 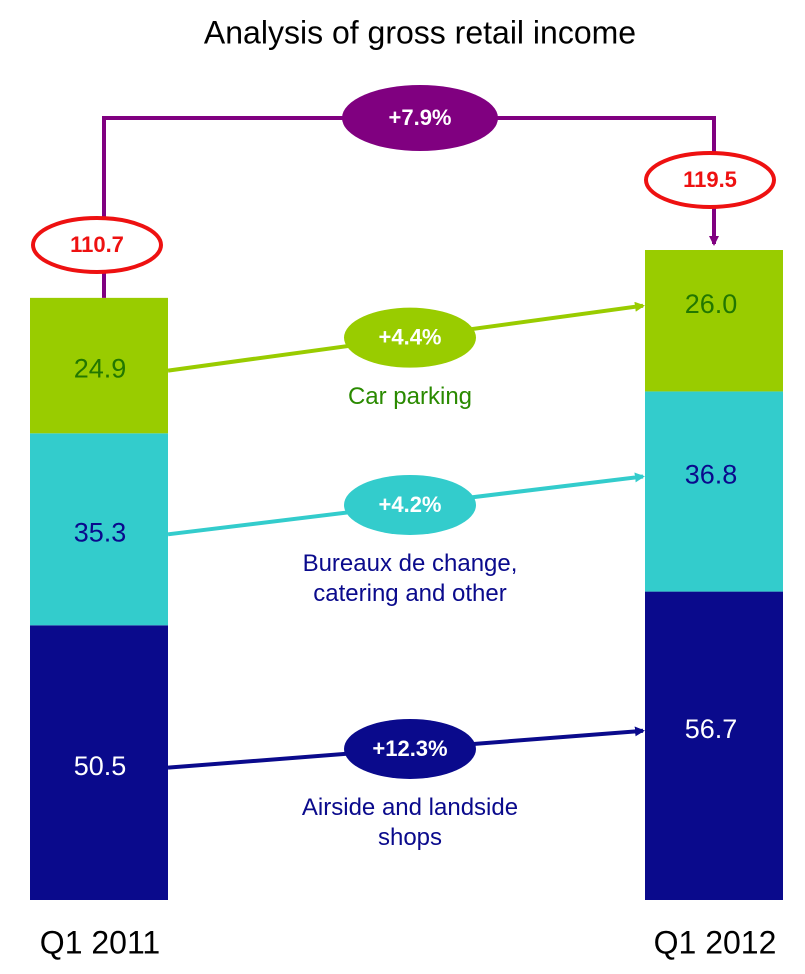 I want to click on series-name: Car parking, so click(x=410, y=396).